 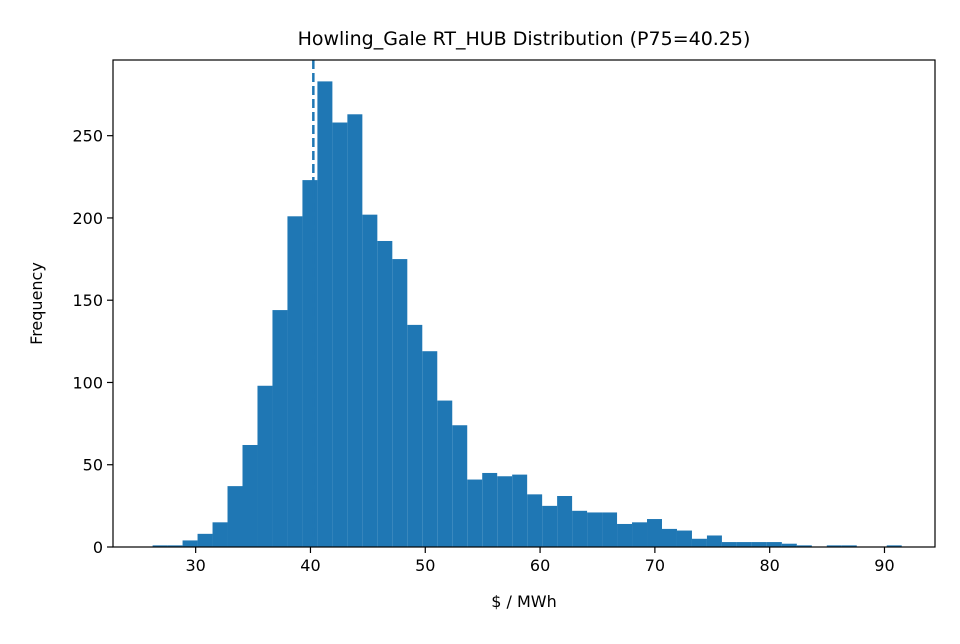 What do you see at coordinates (524, 601) in the screenshot?
I see `x-axis-label: $ / MWh` at bounding box center [524, 601].